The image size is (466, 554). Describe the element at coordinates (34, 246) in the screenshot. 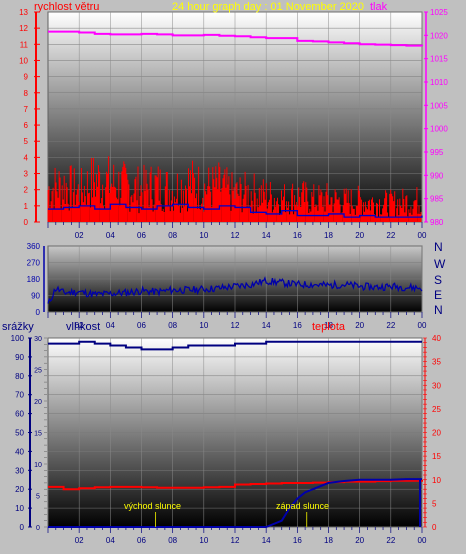

I see `direction-tick-label: 360` at that location.